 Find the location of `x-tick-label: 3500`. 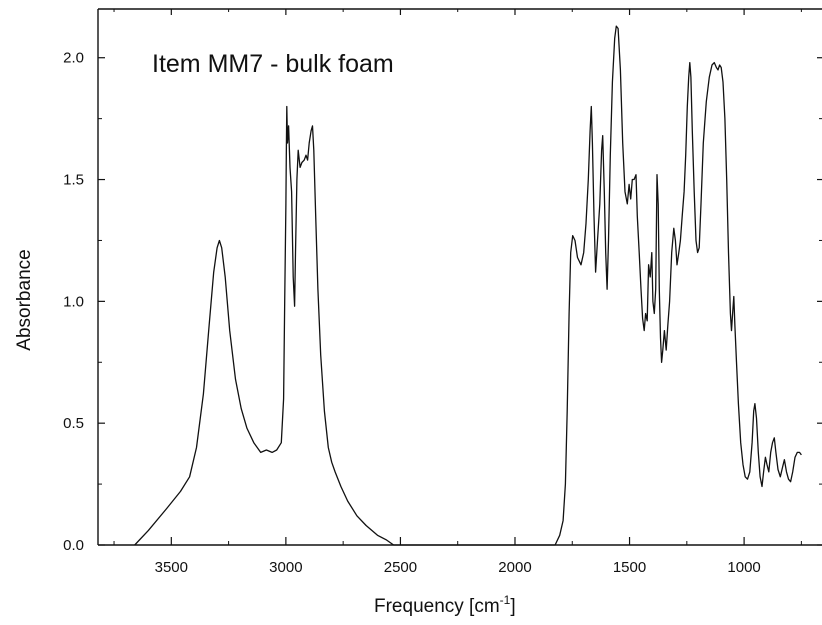

x-tick-label: 3500 is located at coordinates (171, 567).